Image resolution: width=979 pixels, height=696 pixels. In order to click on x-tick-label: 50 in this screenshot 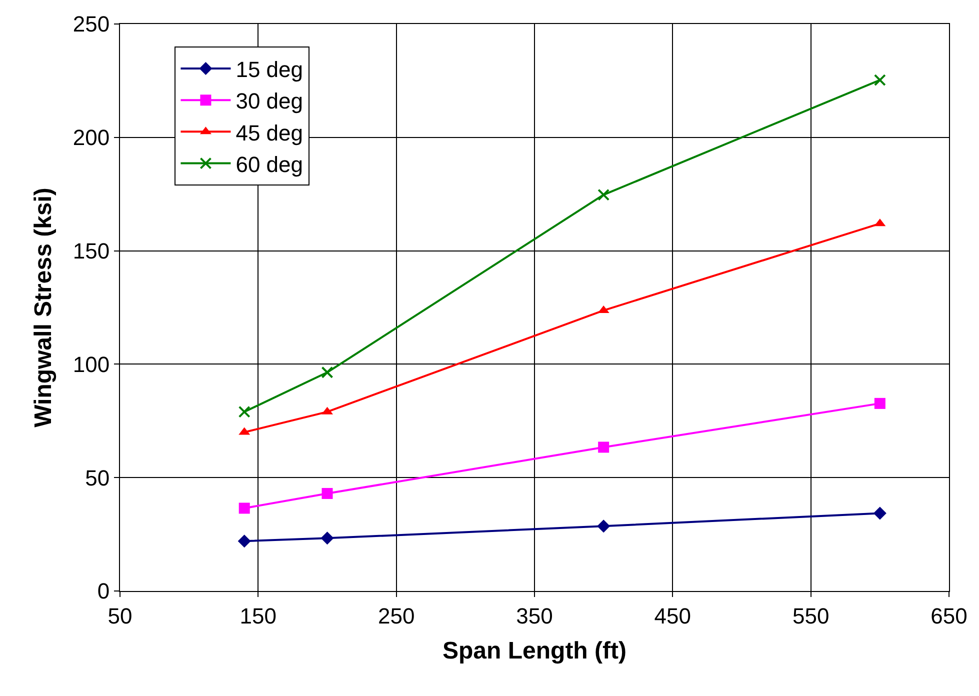, I will do `click(120, 615)`.